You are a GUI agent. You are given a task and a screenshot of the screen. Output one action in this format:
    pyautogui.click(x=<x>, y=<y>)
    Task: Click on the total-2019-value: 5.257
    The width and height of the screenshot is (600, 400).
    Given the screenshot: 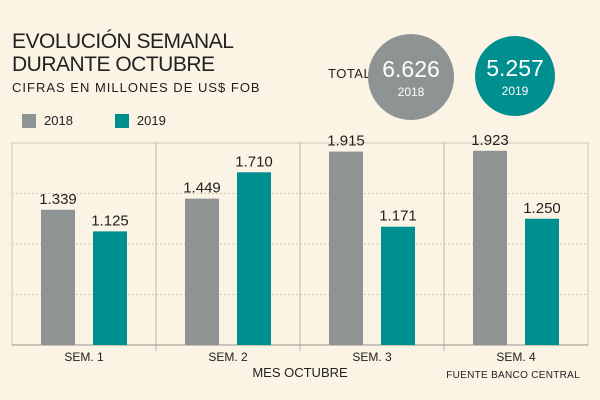 What is the action you would take?
    pyautogui.click(x=515, y=67)
    